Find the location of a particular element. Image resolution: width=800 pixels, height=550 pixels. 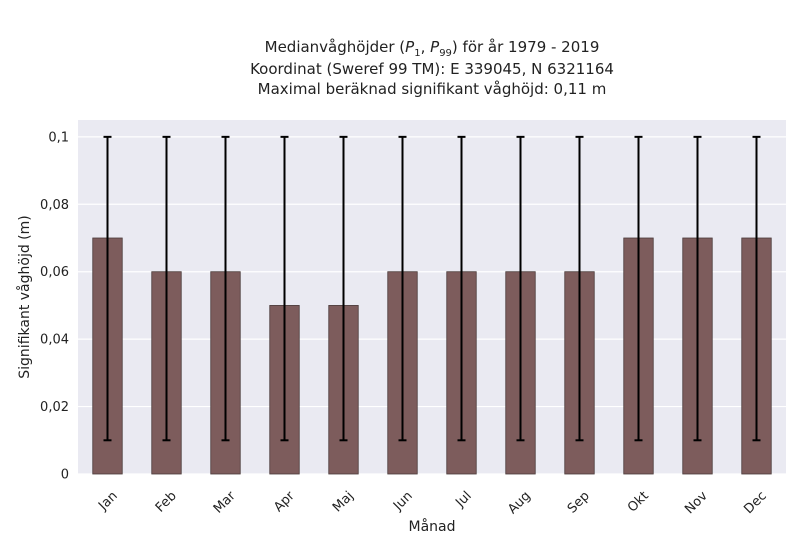

y-axis-label: Signifikant våghöjd (m) is located at coordinates (24, 296).